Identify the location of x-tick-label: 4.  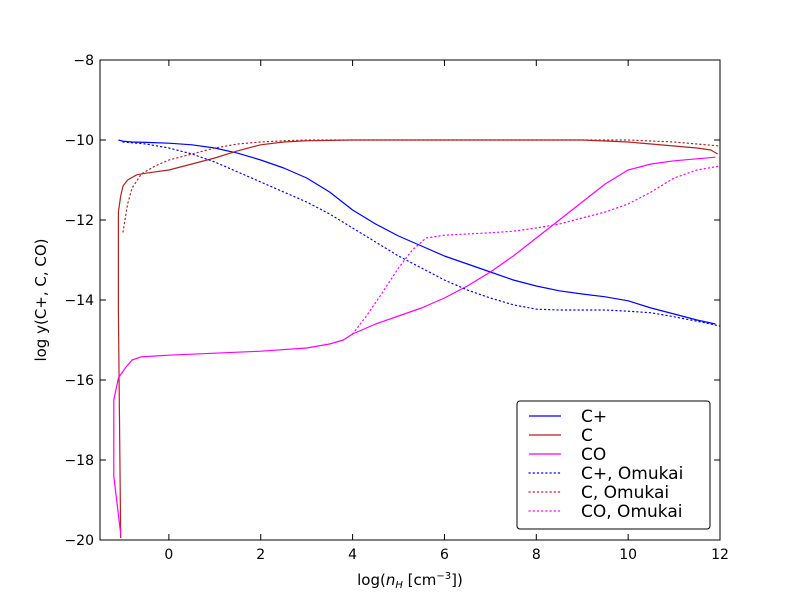
(352, 555).